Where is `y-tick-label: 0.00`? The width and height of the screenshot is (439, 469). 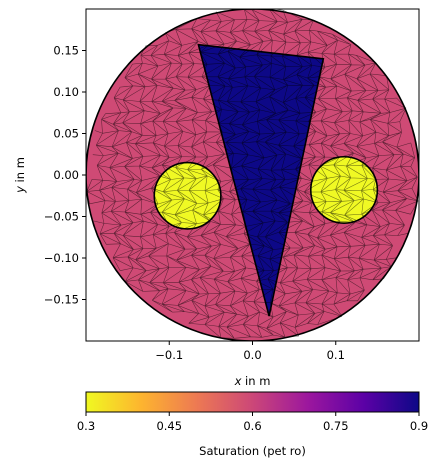
y-tick-label: 0.00 is located at coordinates (66, 175).